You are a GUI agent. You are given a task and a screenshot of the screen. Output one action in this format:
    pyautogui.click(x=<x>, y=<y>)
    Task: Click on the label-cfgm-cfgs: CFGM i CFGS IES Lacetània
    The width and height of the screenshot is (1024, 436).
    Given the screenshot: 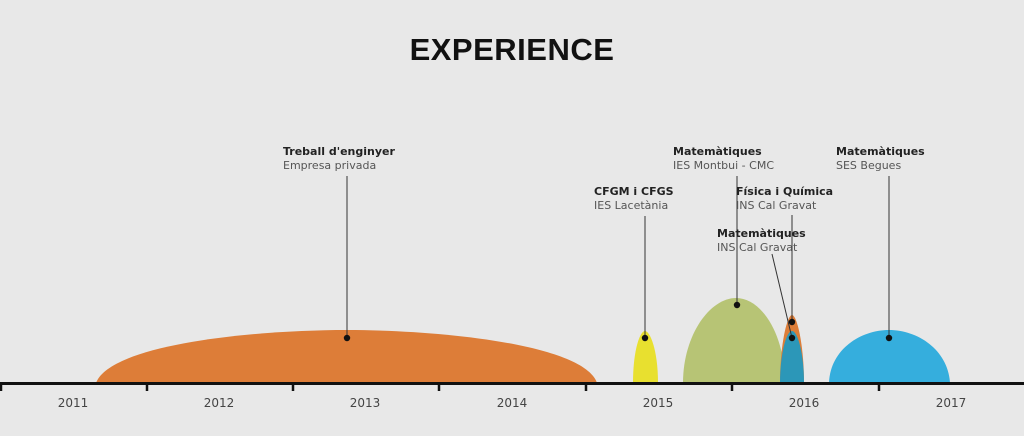 What is the action you would take?
    pyautogui.click(x=634, y=198)
    